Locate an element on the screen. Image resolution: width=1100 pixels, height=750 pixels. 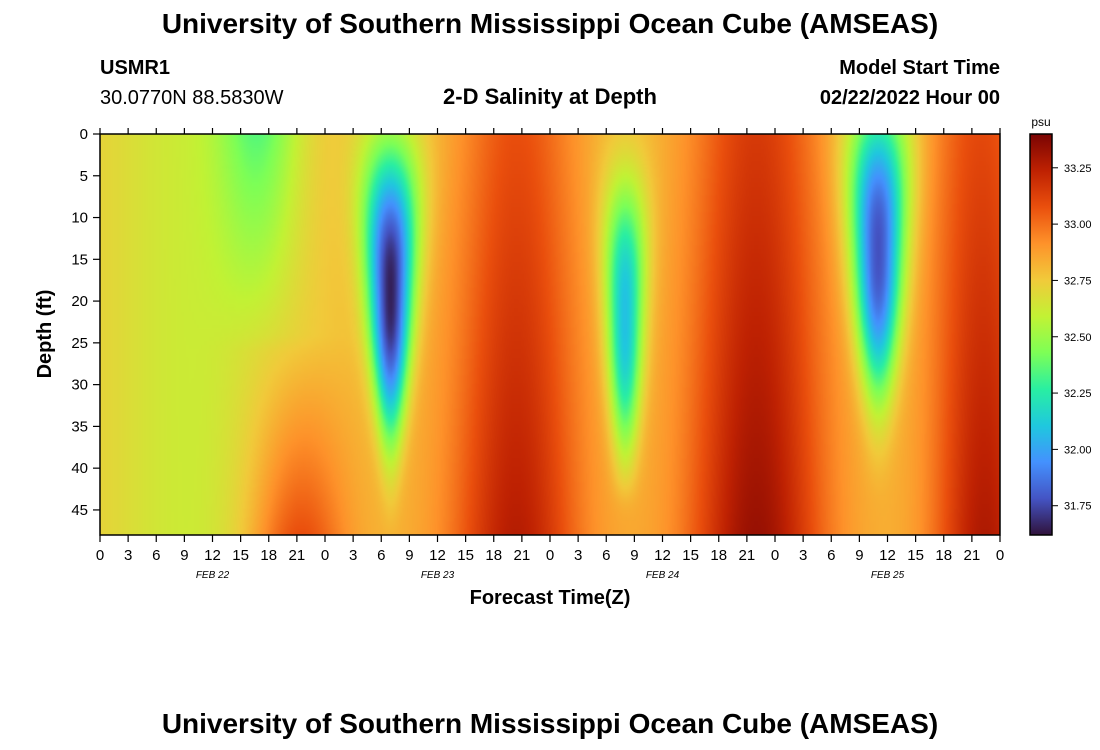
colorbar-tick-label: 33.00 is located at coordinates (1078, 225).